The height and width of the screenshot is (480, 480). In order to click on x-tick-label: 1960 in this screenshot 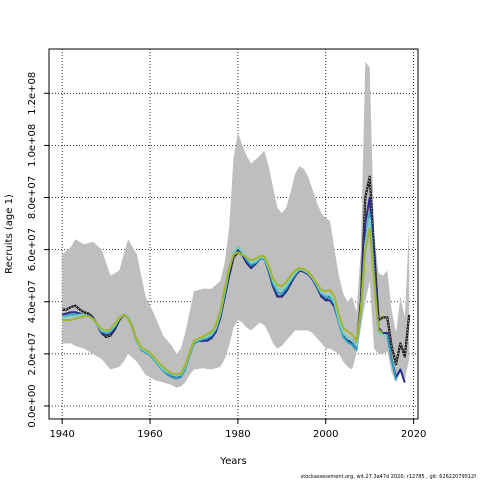, I will do `click(149, 434)`.